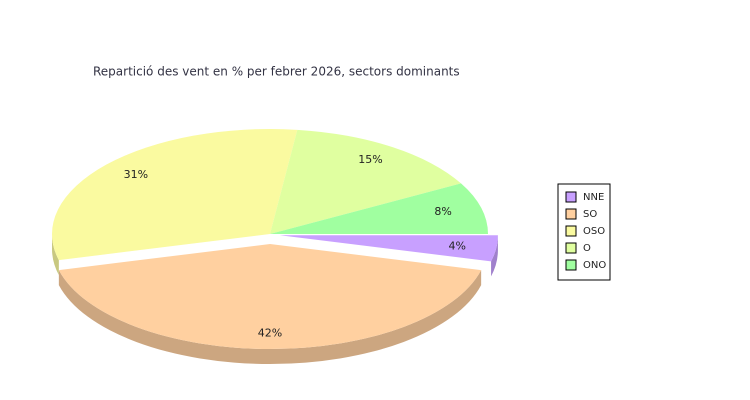 This screenshot has height=400, width=750. Describe the element at coordinates (457, 245) in the screenshot. I see `data-label: 4%` at that location.